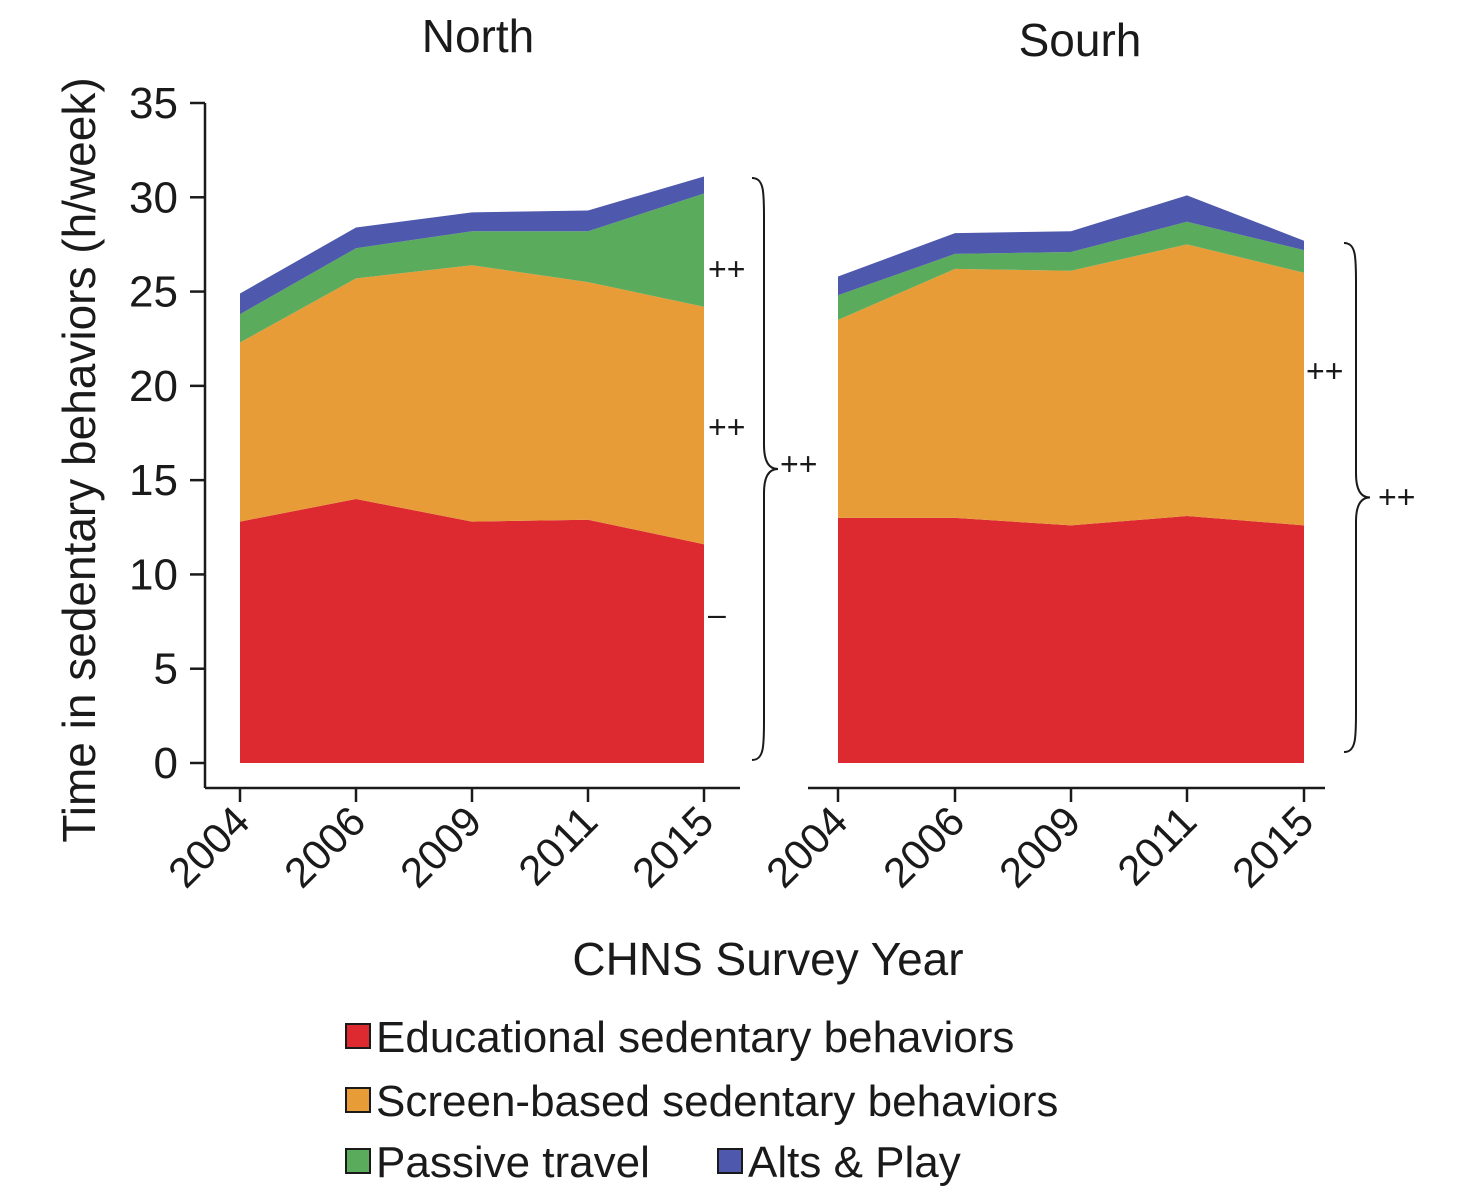  What do you see at coordinates (478, 36) in the screenshot?
I see `north-title: North` at bounding box center [478, 36].